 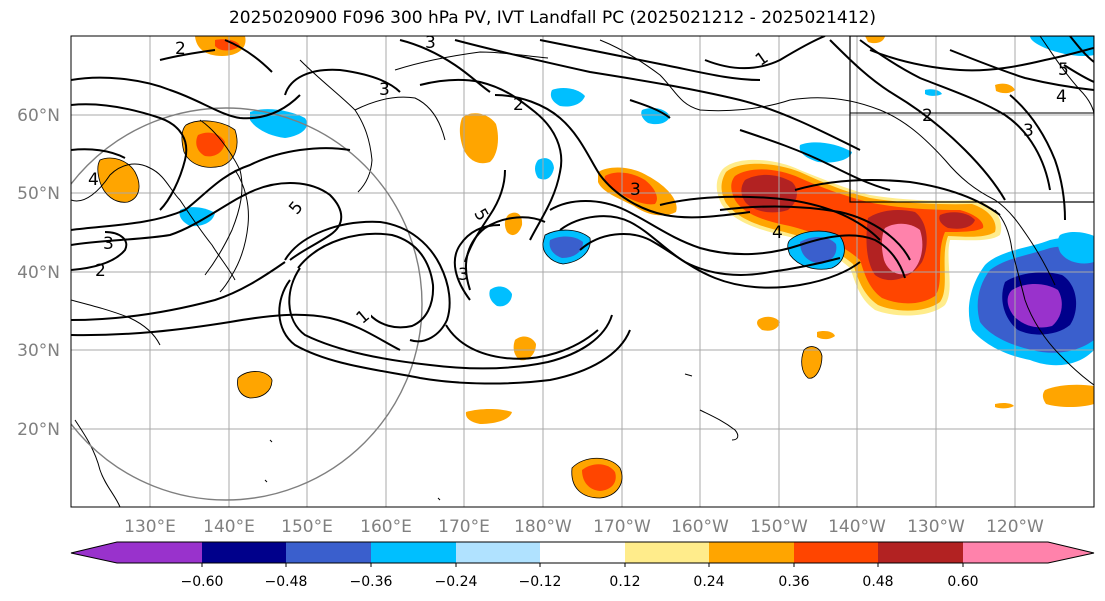 What do you see at coordinates (622, 527) in the screenshot?
I see `lon-label: 170°W` at bounding box center [622, 527].